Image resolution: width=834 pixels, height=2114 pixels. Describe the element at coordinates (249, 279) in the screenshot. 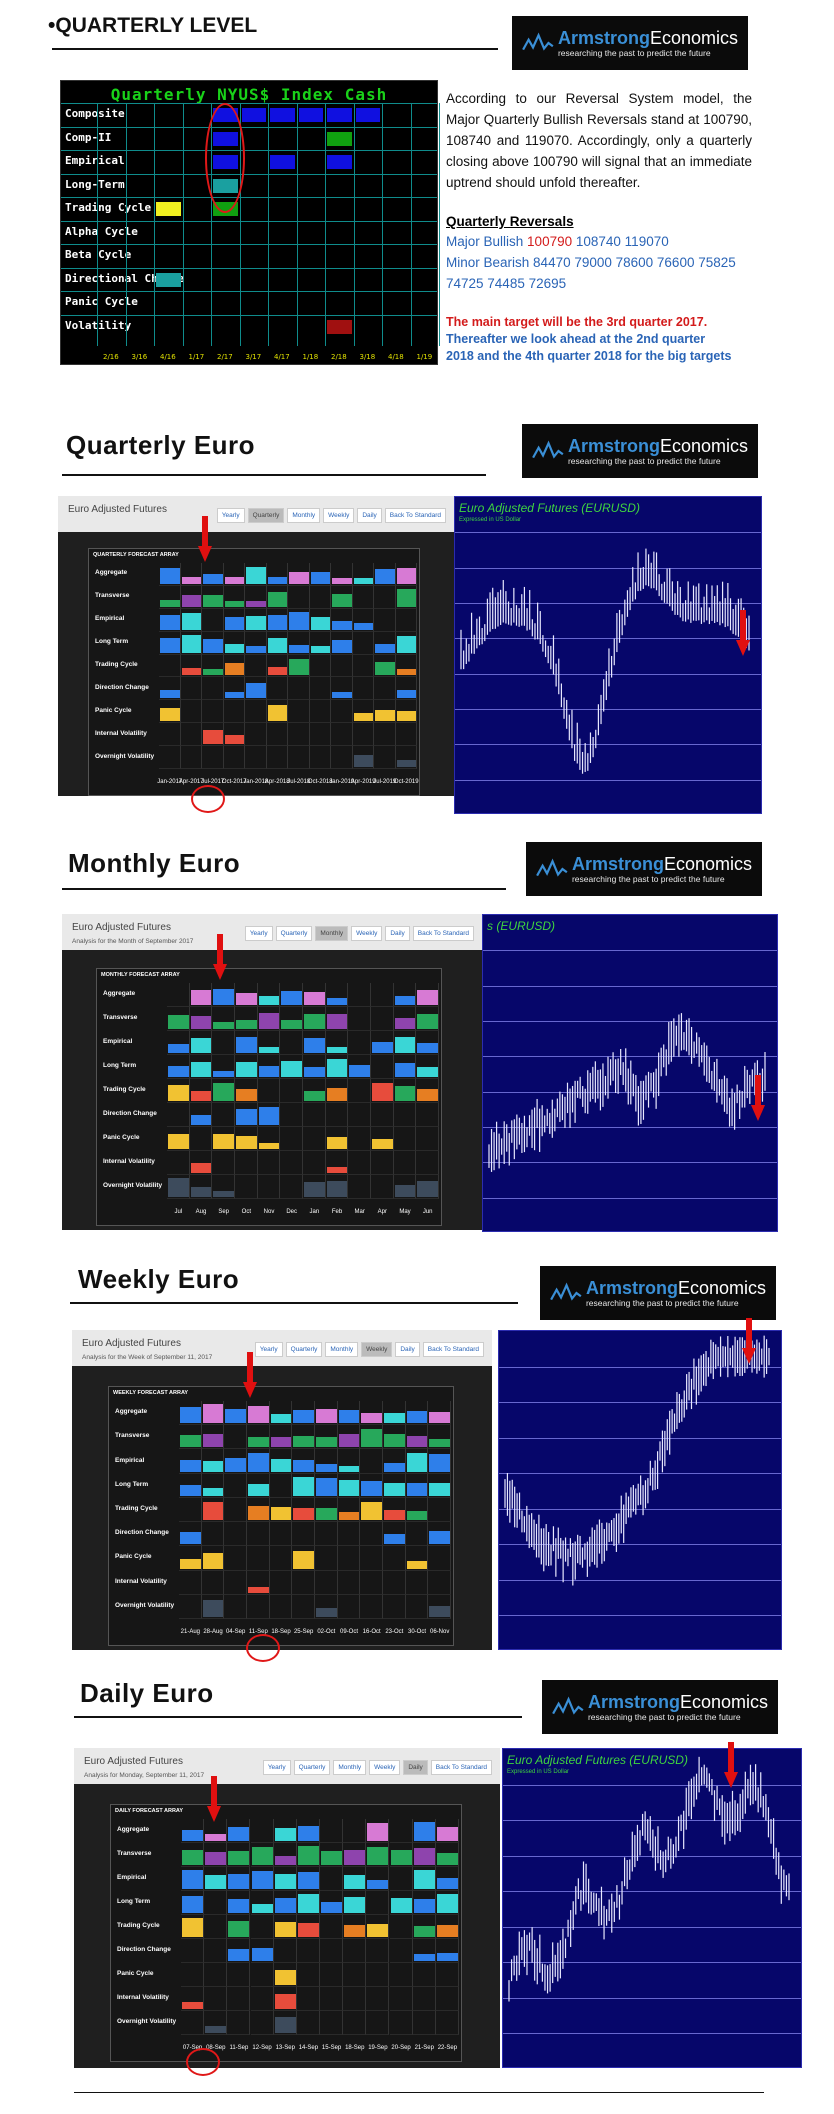

I see `quarterly-level-row: Directional Change` at that location.